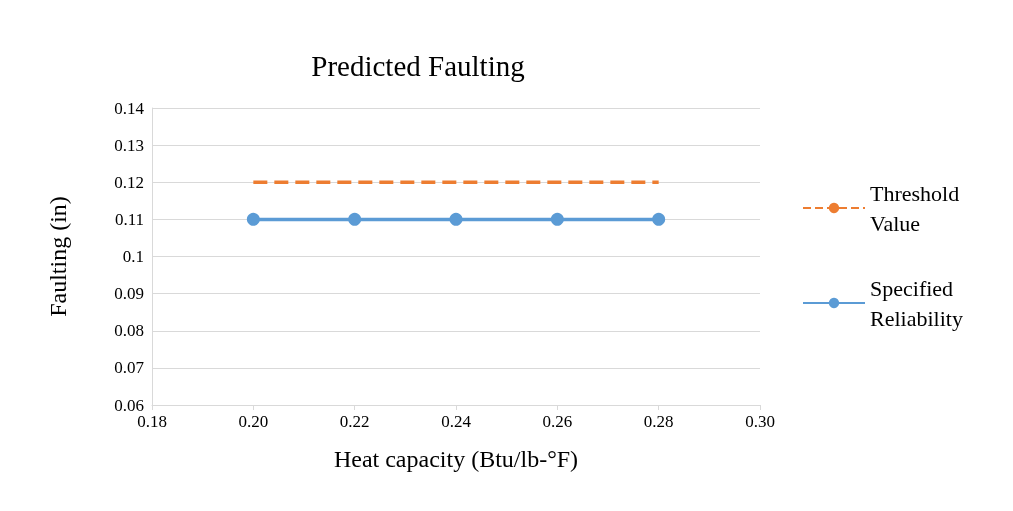 The width and height of the screenshot is (1013, 511). Describe the element at coordinates (129, 108) in the screenshot. I see `y-tick-label: 0.14` at that location.